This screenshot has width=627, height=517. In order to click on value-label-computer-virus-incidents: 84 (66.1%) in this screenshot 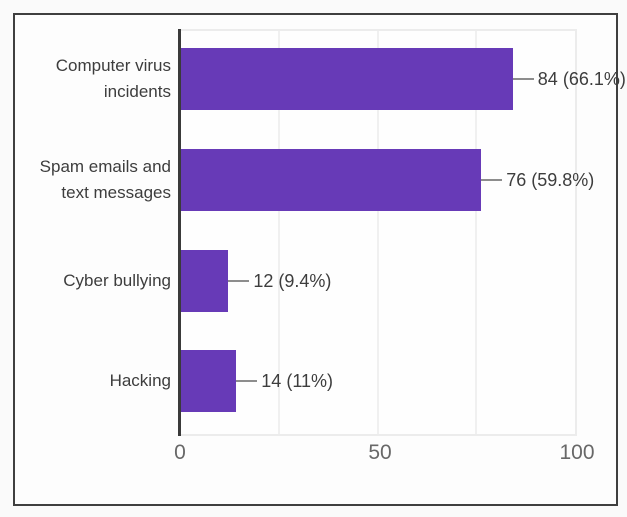, I will do `click(581, 78)`.